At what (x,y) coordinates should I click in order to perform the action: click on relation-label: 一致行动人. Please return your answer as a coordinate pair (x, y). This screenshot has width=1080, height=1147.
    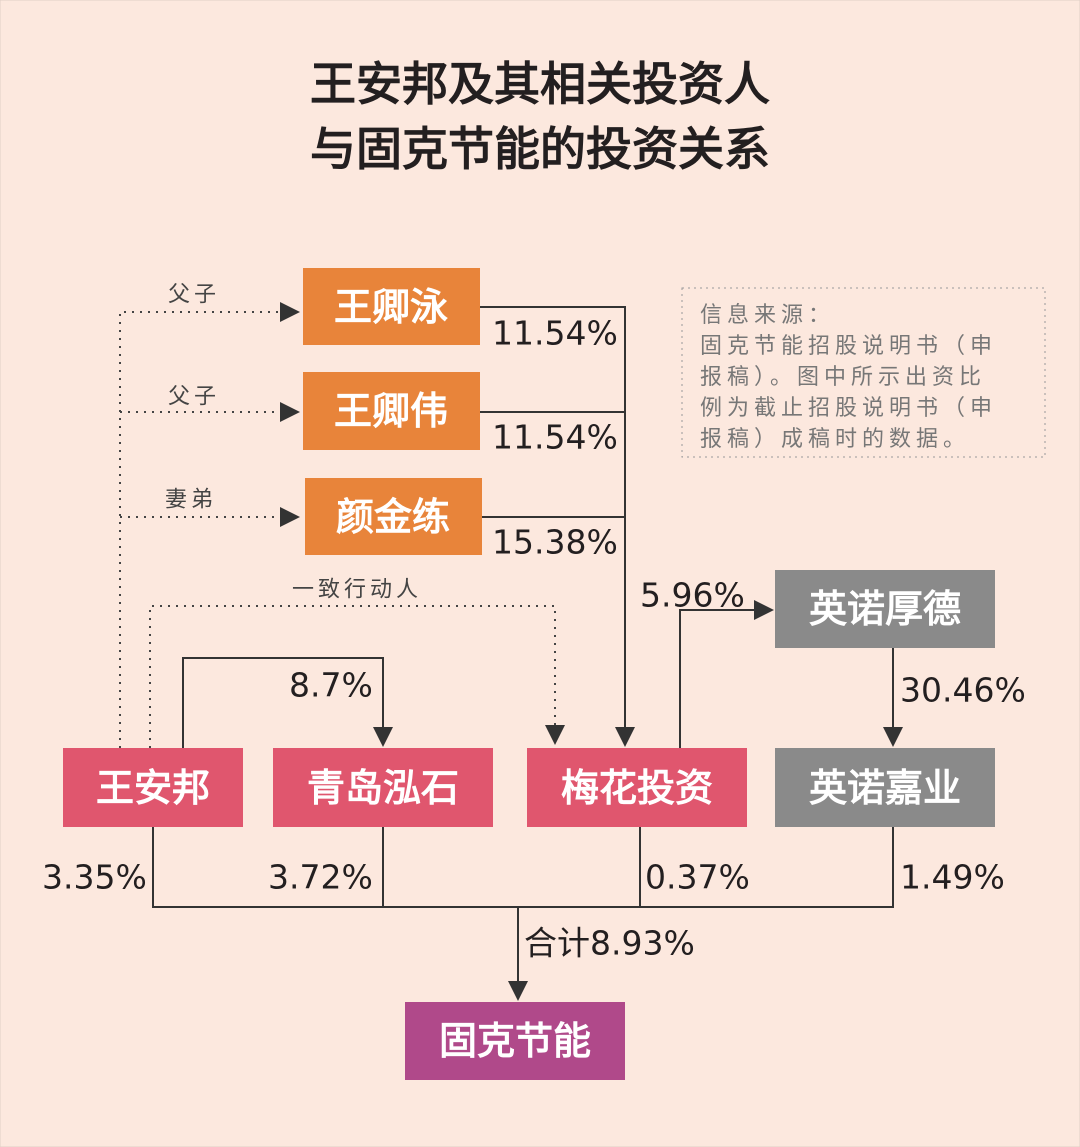
    Looking at the image, I should click on (357, 590).